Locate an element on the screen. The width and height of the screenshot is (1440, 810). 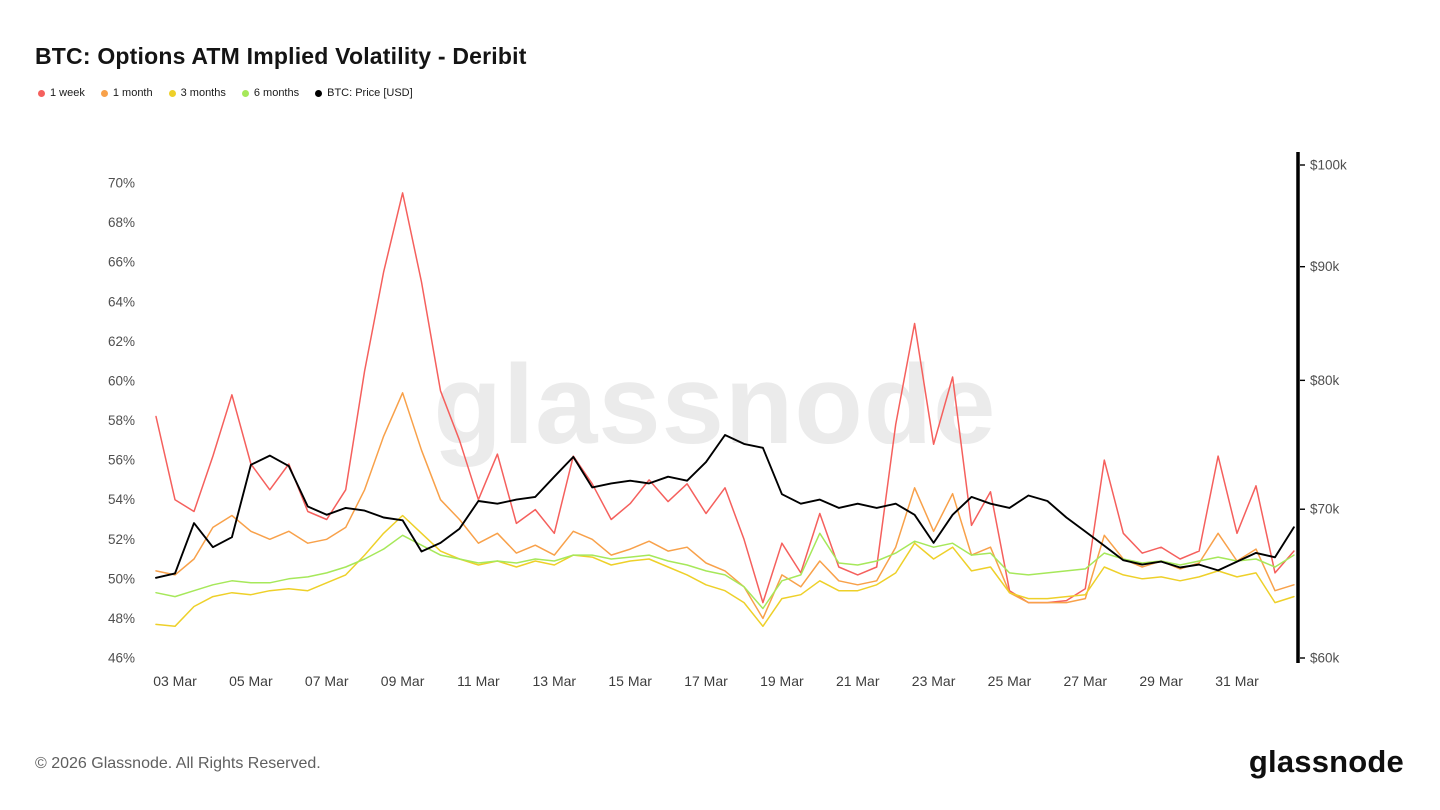
left-axis-tick-label: 50% is located at coordinates (121, 578).